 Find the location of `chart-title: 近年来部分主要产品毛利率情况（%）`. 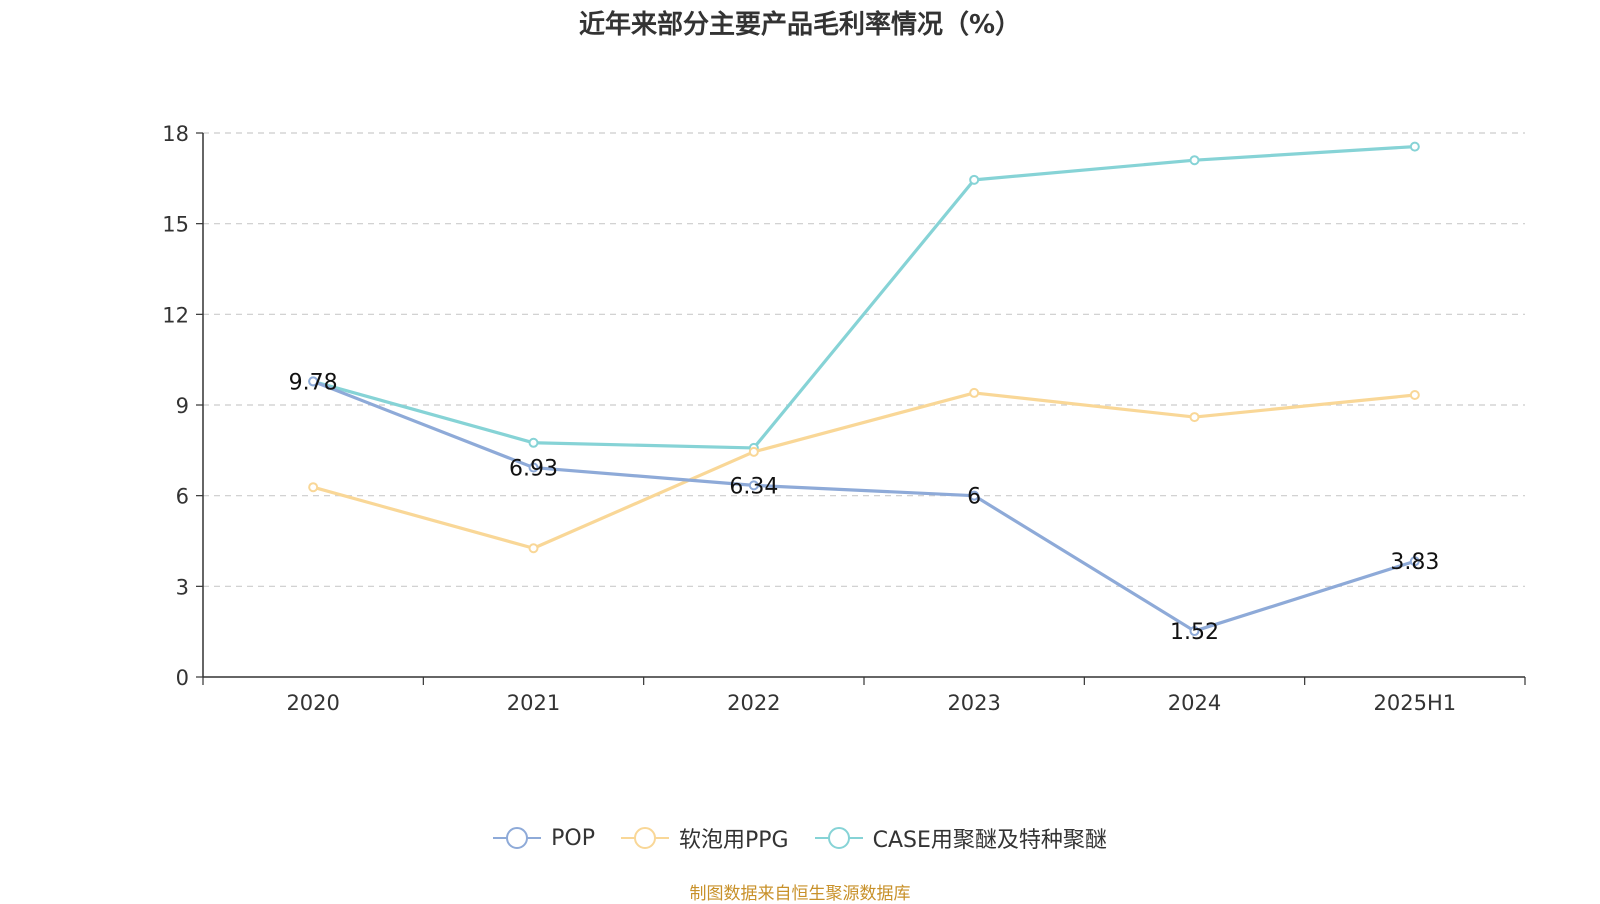

chart-title: 近年来部分主要产品毛利率情况（%） is located at coordinates (800, 25).